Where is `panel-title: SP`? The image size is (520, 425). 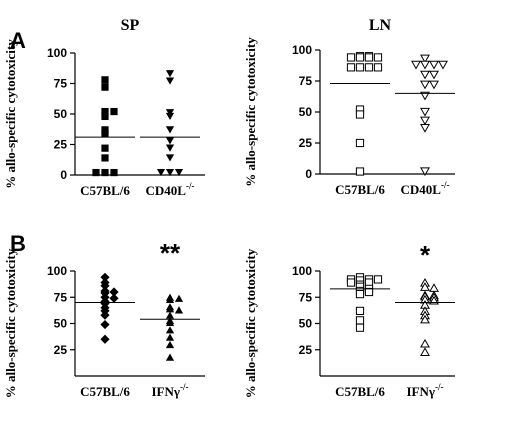 panel-title: SP is located at coordinates (130, 25).